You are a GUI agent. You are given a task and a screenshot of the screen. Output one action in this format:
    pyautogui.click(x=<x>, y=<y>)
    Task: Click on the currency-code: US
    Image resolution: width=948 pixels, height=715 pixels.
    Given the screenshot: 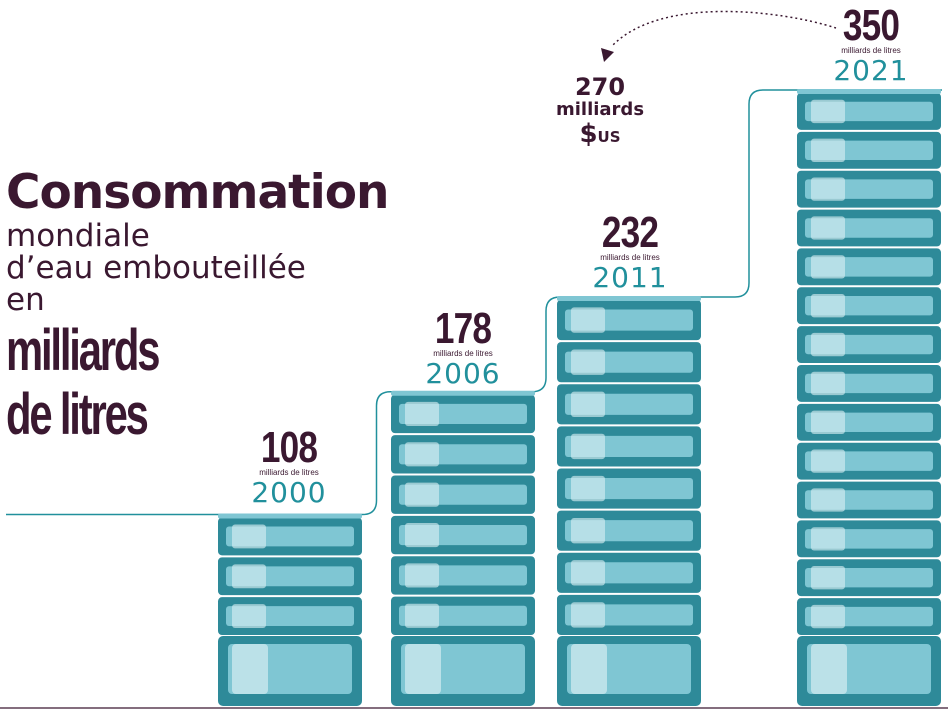 What is the action you would take?
    pyautogui.click(x=609, y=137)
    